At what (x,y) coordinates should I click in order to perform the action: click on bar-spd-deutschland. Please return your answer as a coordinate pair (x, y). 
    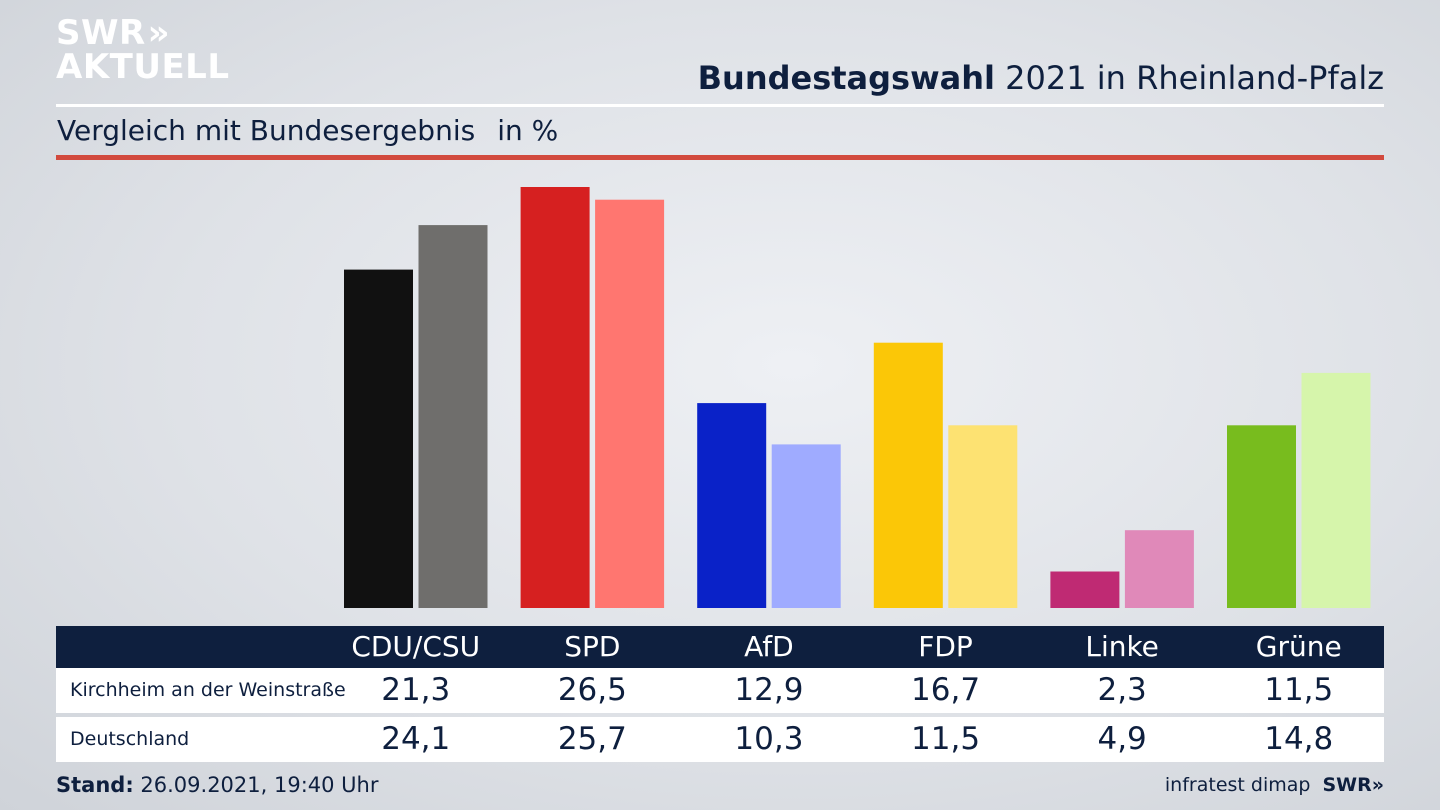
    Looking at the image, I should click on (630, 403).